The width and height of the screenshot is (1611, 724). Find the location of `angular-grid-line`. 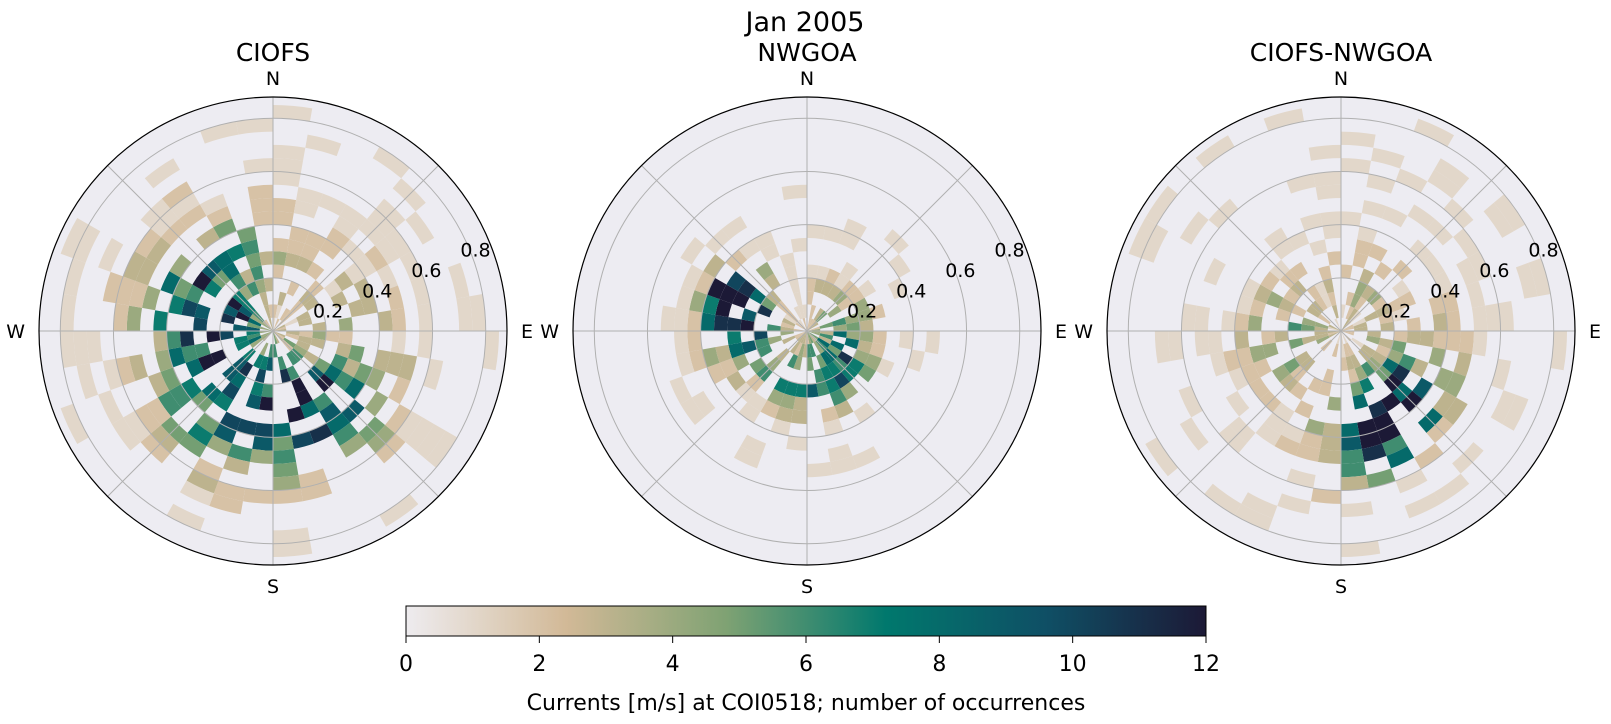

angular-grid-line is located at coordinates (889, 248).